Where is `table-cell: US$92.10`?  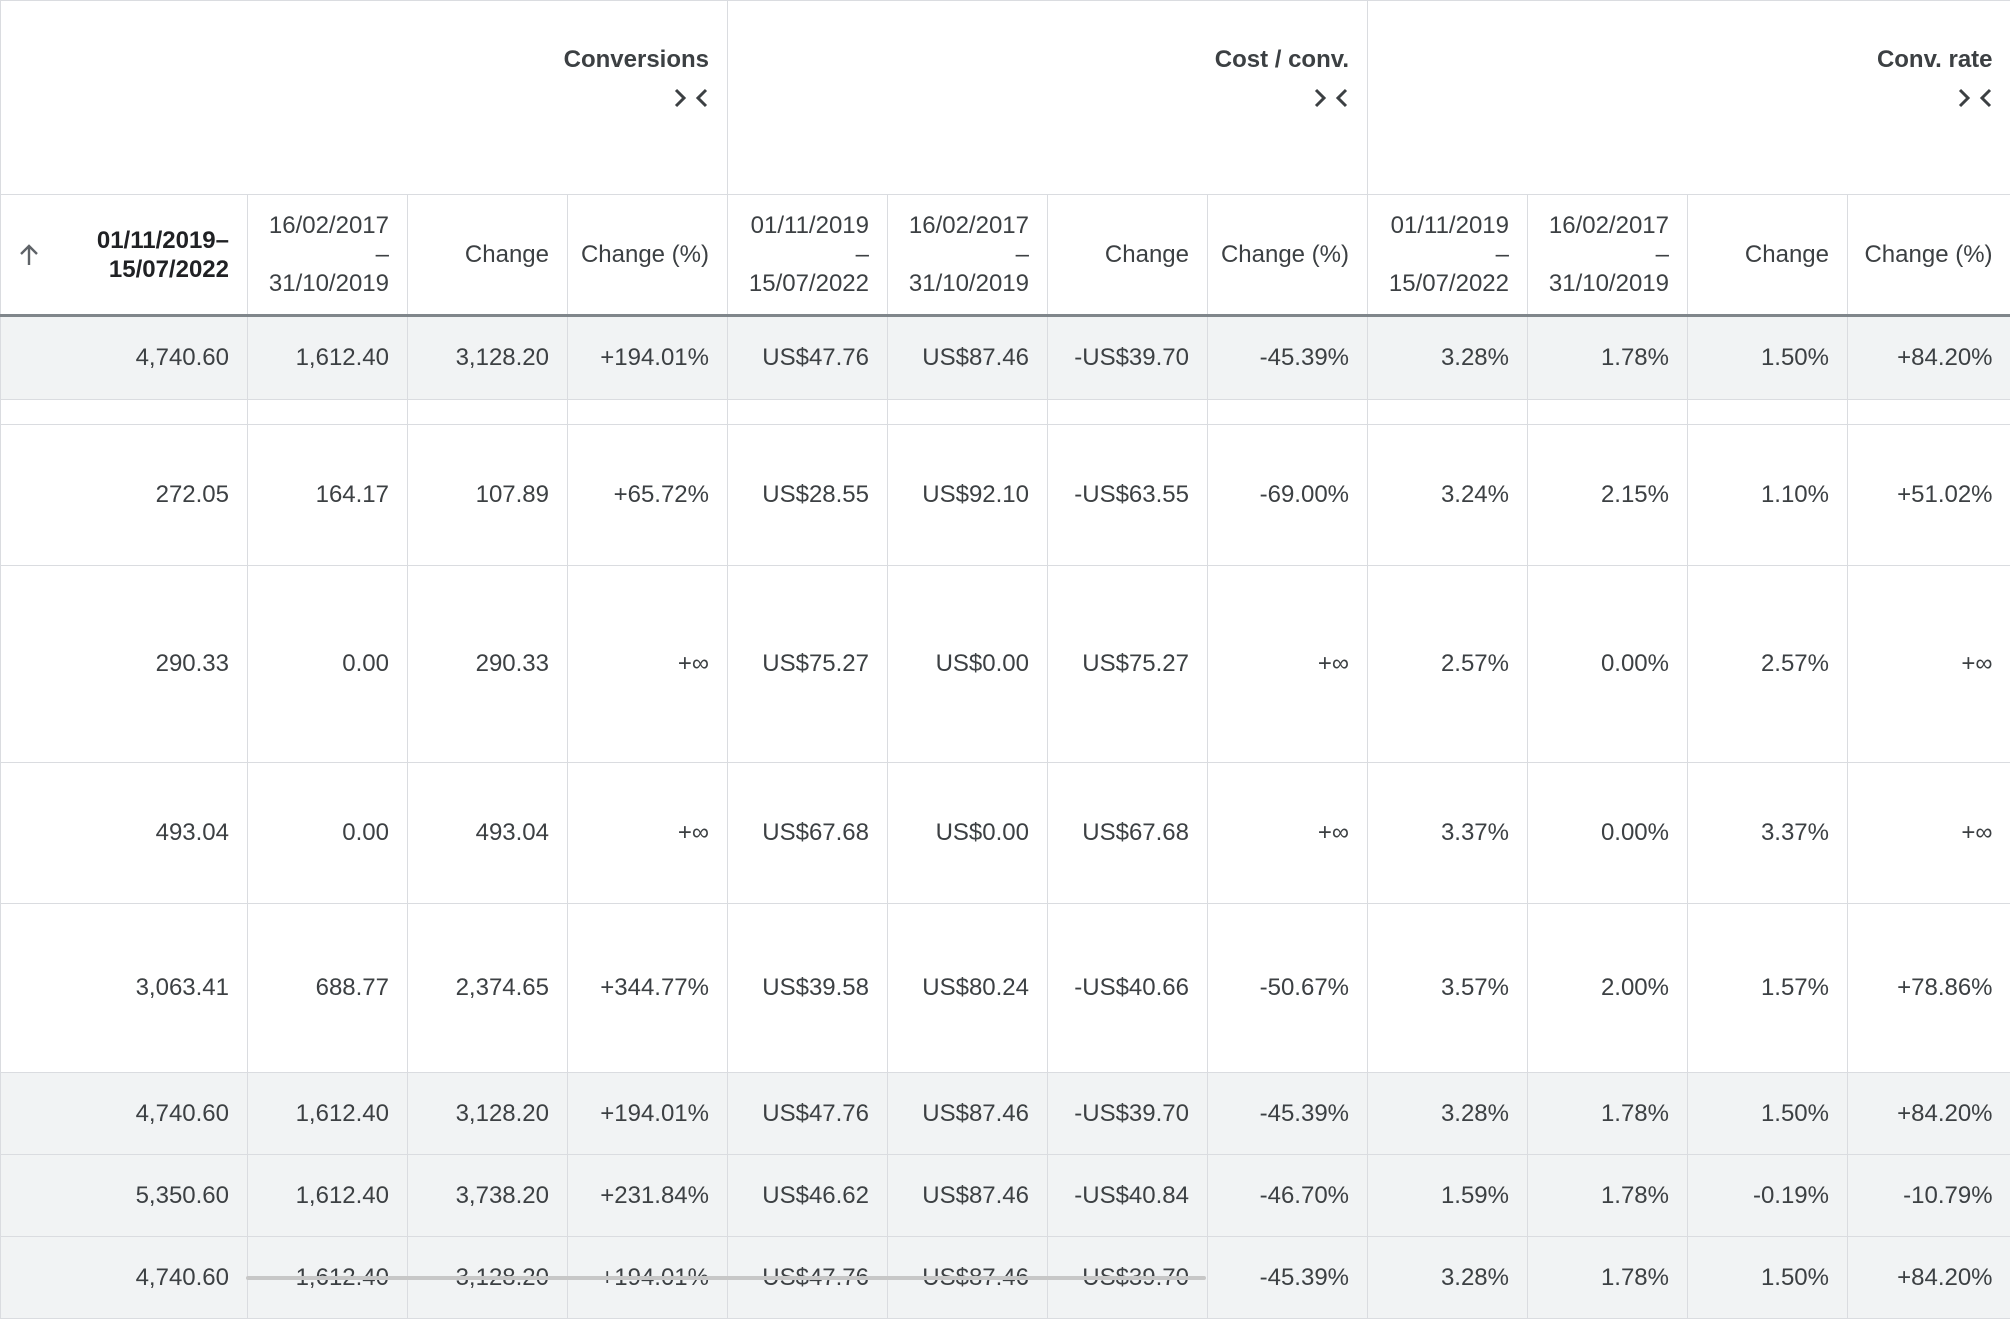
table-cell: US$92.10 is located at coordinates (968, 495).